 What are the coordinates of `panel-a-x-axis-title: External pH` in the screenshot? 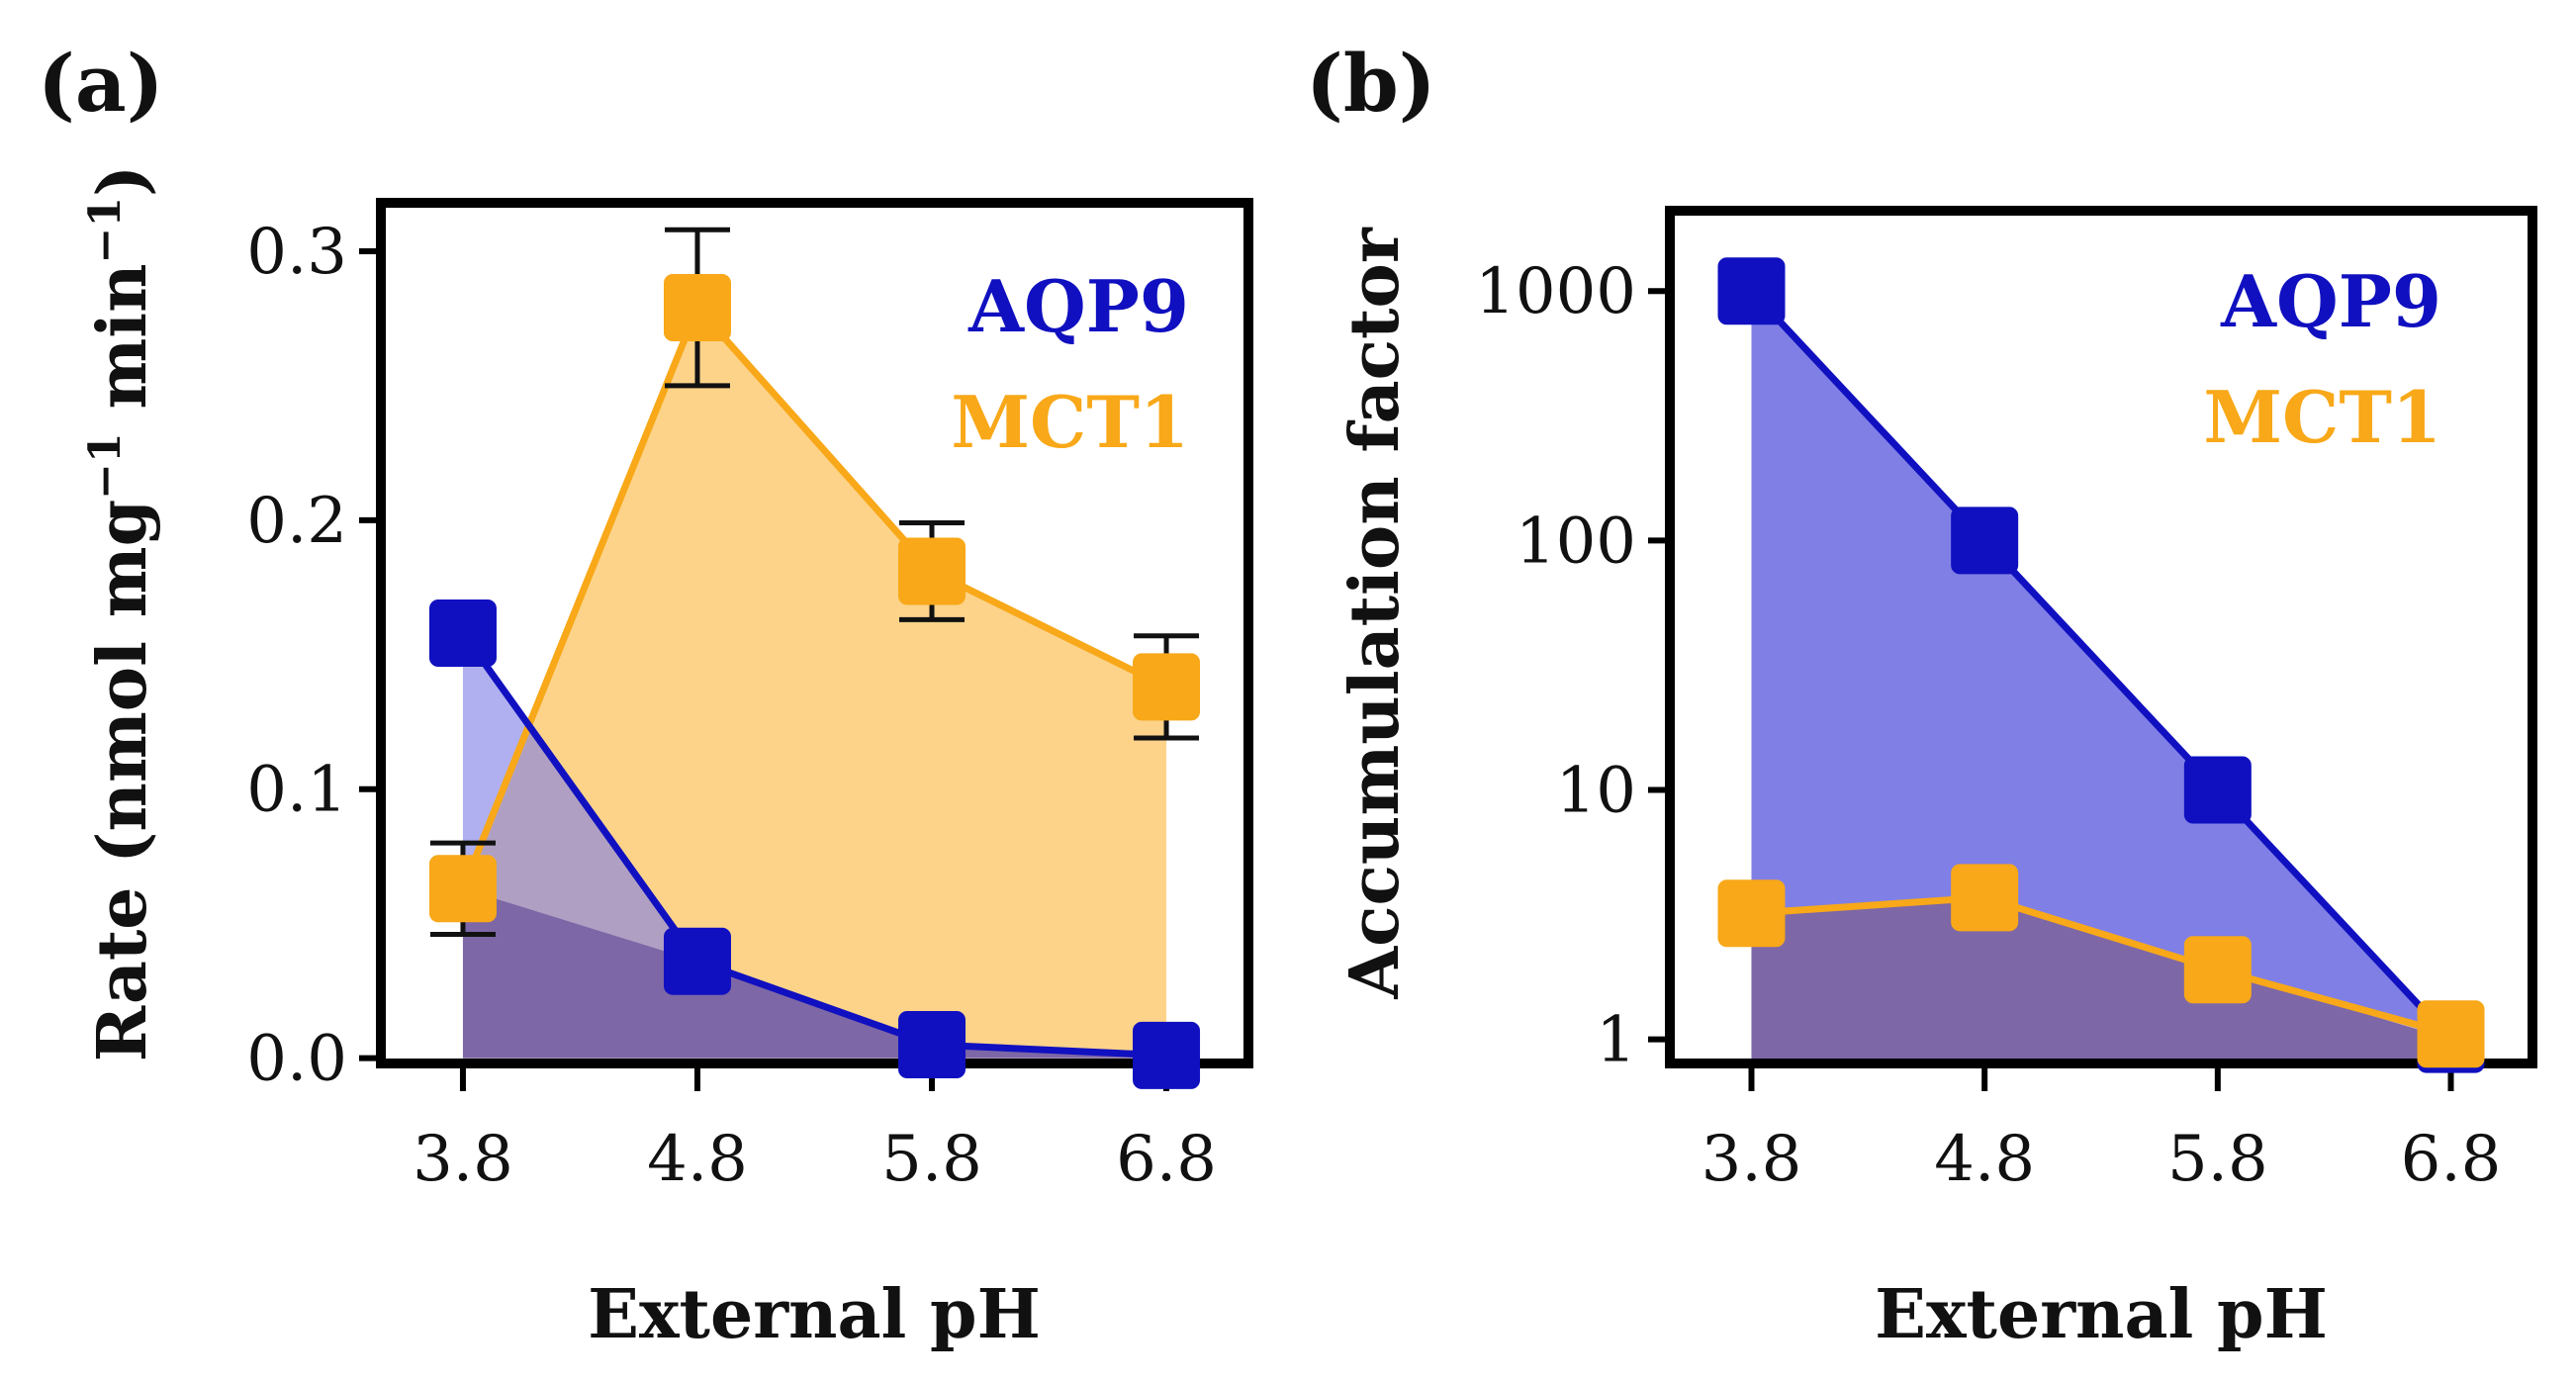 It's located at (814, 1314).